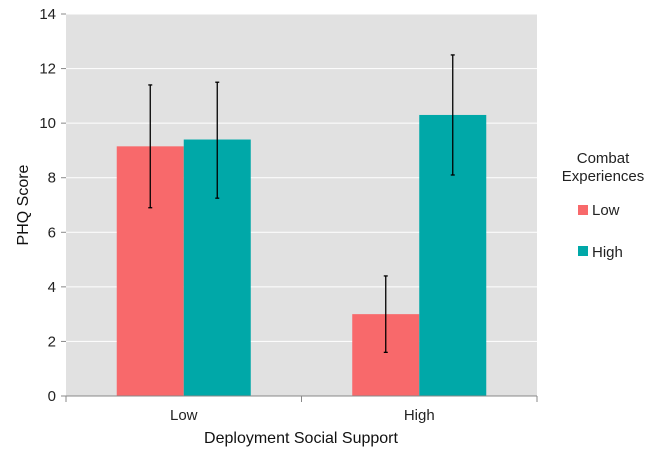 The width and height of the screenshot is (653, 450). What do you see at coordinates (47, 14) in the screenshot?
I see `y-tick-label: 14` at bounding box center [47, 14].